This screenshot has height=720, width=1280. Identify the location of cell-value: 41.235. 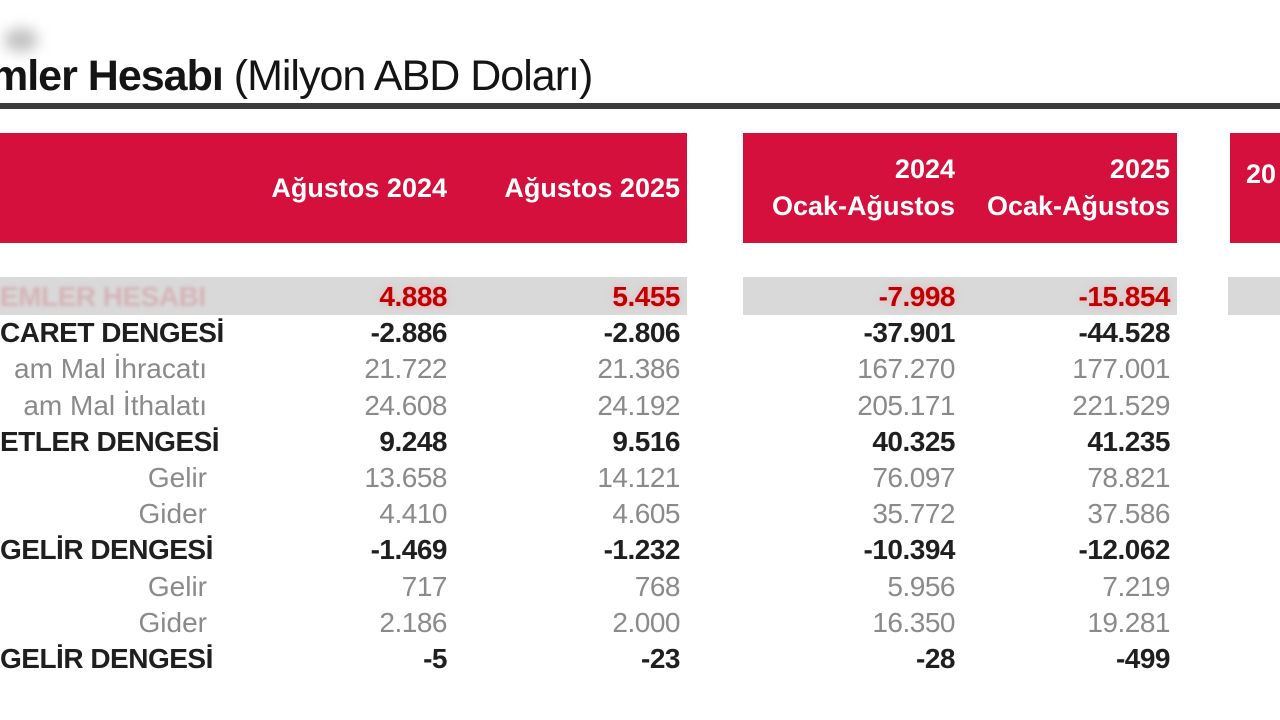
(1128, 441).